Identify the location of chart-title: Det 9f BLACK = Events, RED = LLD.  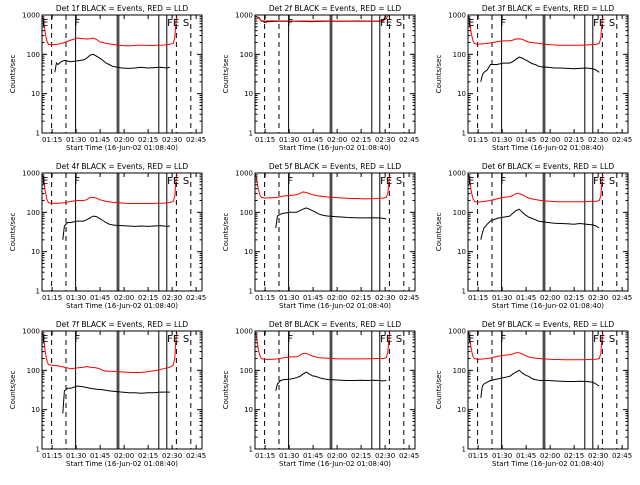
(548, 324).